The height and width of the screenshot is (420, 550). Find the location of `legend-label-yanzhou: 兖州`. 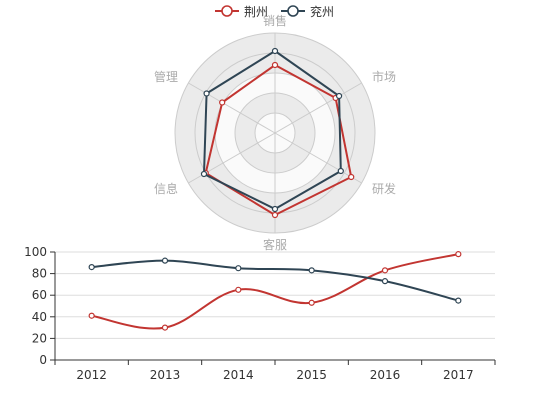

legend-label-yanzhou: 兖州 is located at coordinates (322, 11).